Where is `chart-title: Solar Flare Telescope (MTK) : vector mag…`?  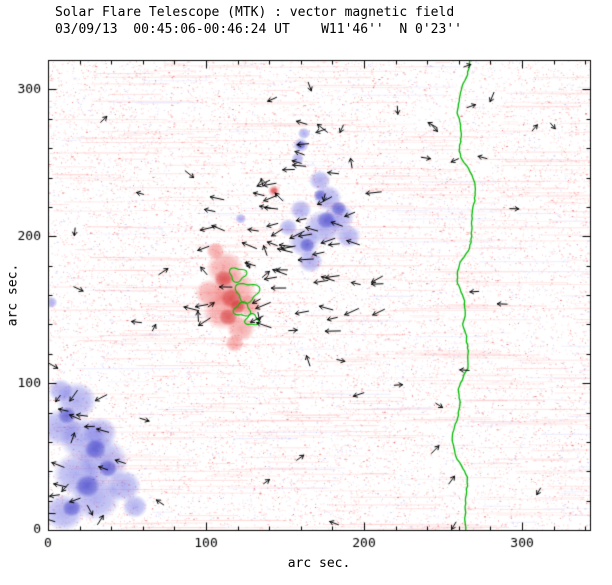
chart-title: Solar Flare Telescope (MTK) : vector mag… is located at coordinates (255, 12).